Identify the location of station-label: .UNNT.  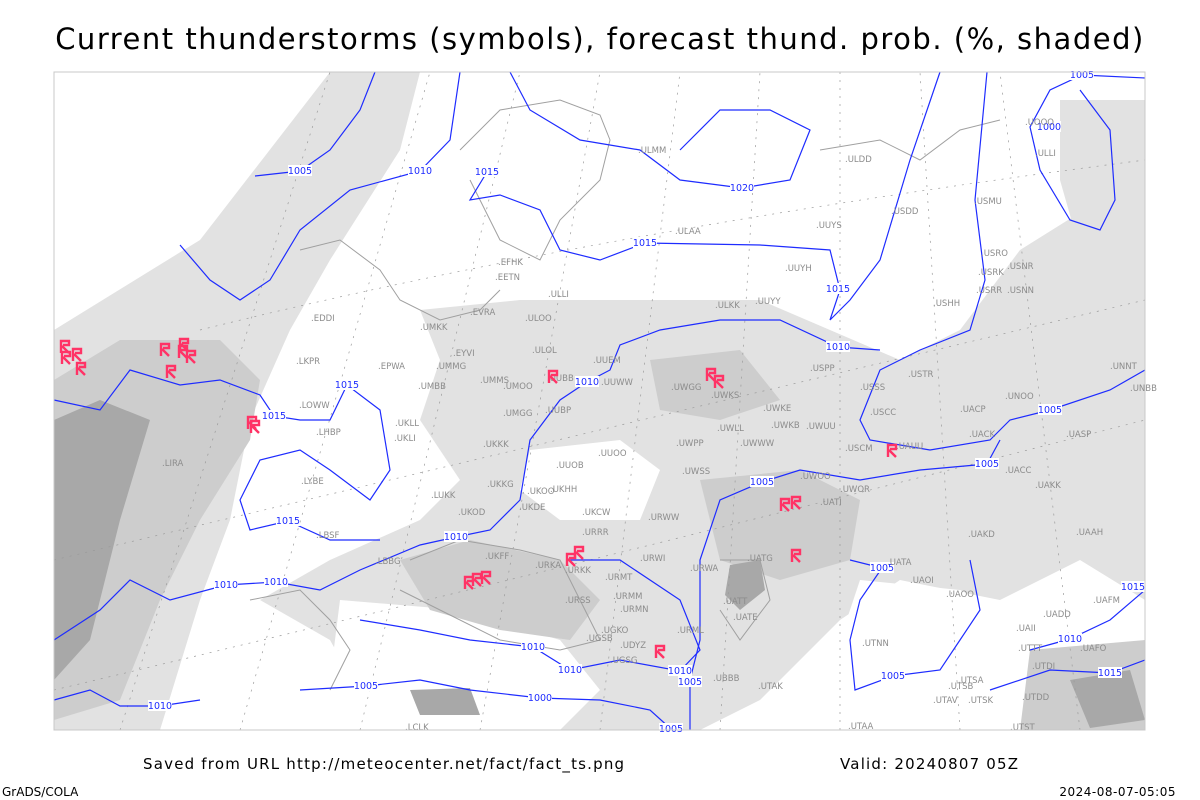
(1124, 367).